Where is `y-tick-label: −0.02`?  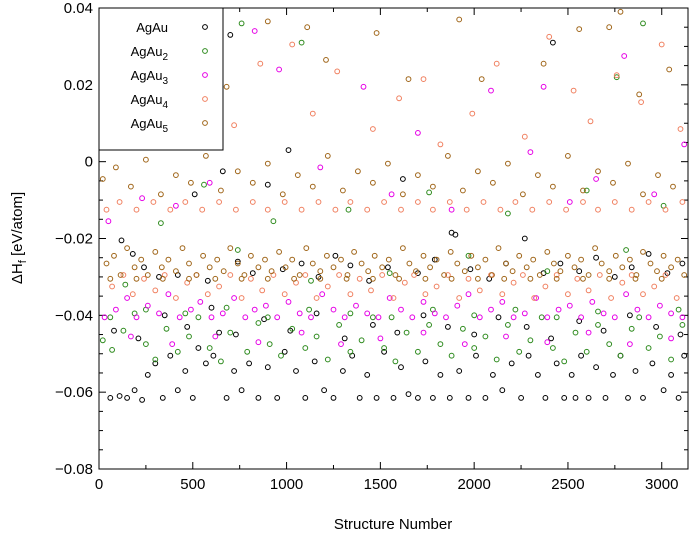
y-tick-label: −0.02 is located at coordinates (74, 239).